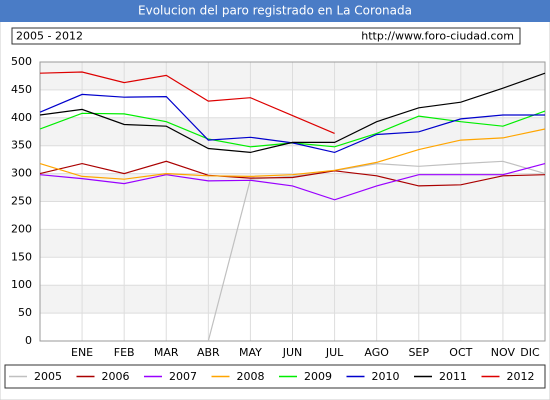 This screenshot has width=550, height=400. I want to click on y-tick-label: 400, so click(21, 117).